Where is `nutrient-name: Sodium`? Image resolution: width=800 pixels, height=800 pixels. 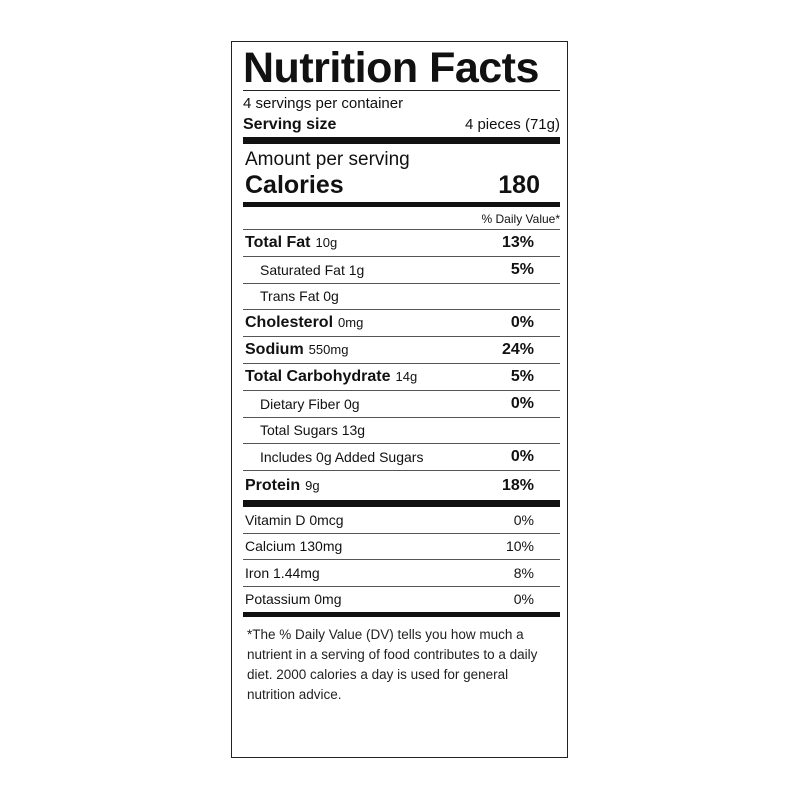
nutrient-name: Sodium is located at coordinates (274, 350).